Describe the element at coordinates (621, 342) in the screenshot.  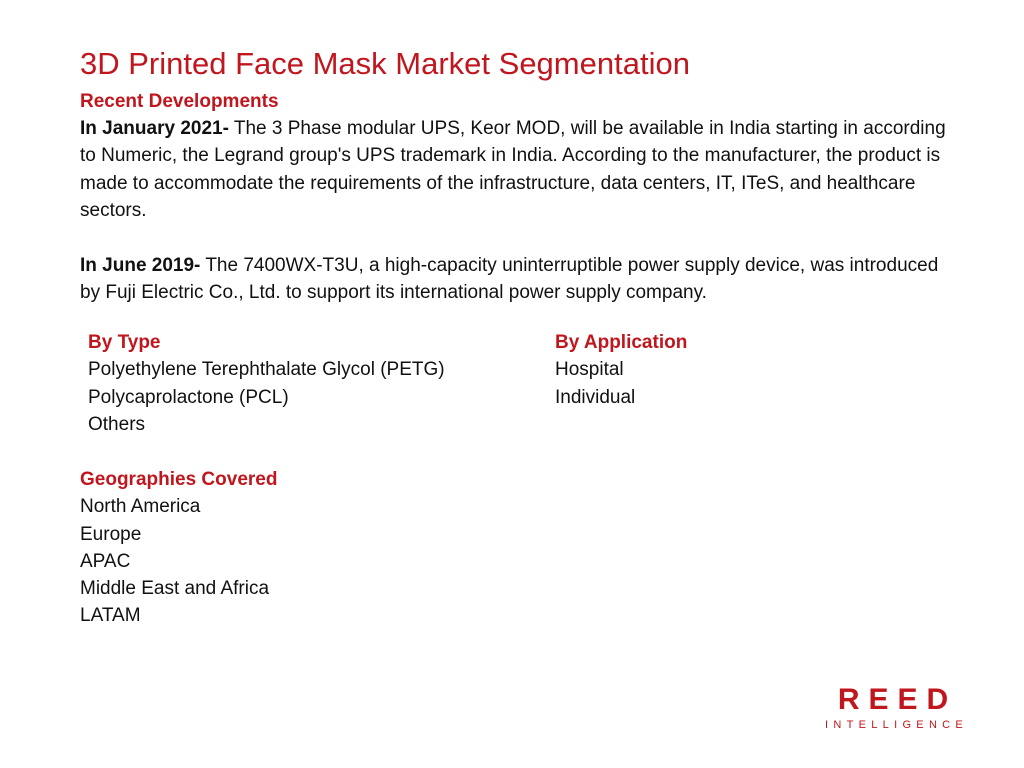
I see `by-application-heading: By Application` at that location.